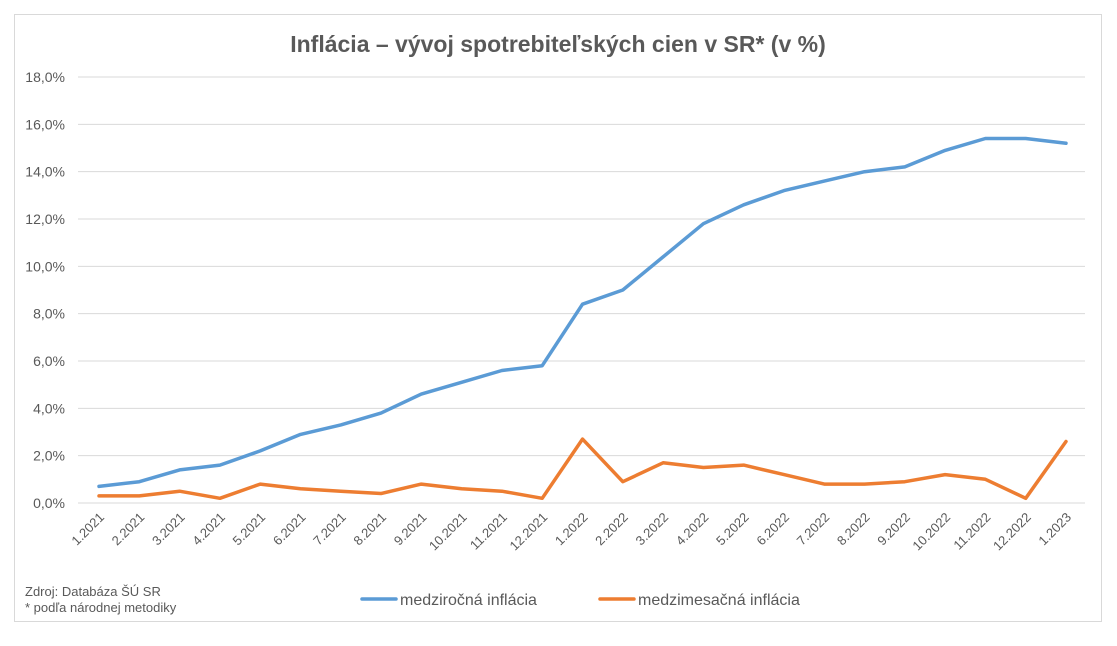 The height and width of the screenshot is (646, 1117). What do you see at coordinates (971, 531) in the screenshot?
I see `x-tick-label: 11.2022` at bounding box center [971, 531].